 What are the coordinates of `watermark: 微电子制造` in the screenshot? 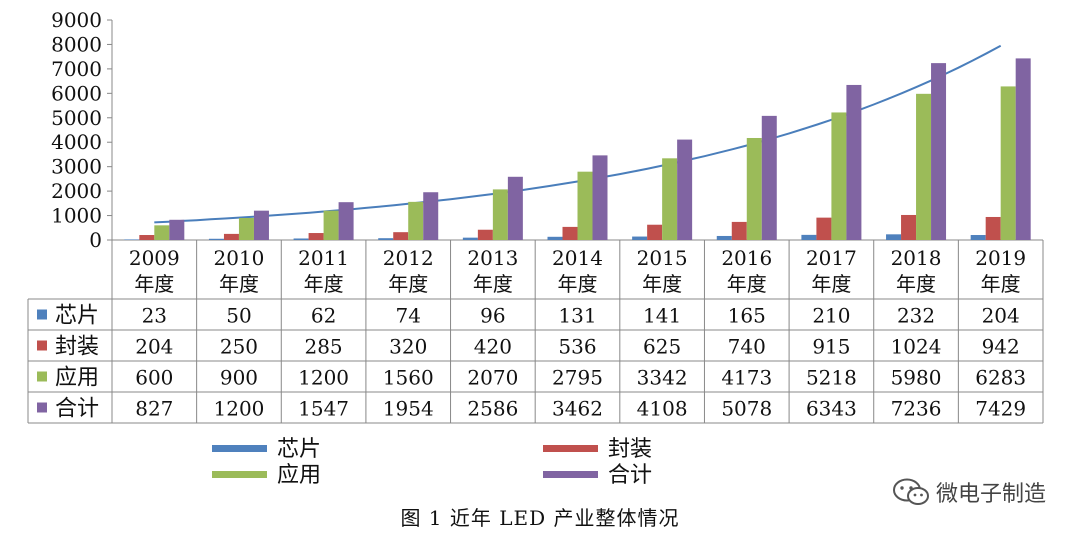 It's located at (969, 492).